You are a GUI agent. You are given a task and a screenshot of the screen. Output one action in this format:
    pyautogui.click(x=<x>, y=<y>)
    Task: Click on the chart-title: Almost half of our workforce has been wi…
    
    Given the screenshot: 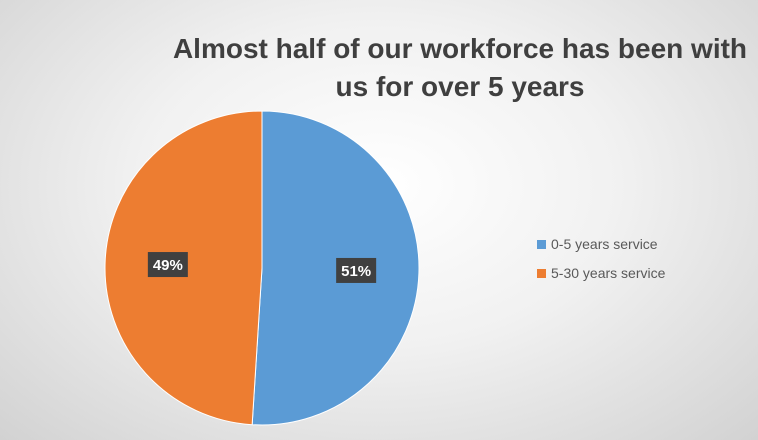 What is the action you would take?
    pyautogui.click(x=454, y=68)
    